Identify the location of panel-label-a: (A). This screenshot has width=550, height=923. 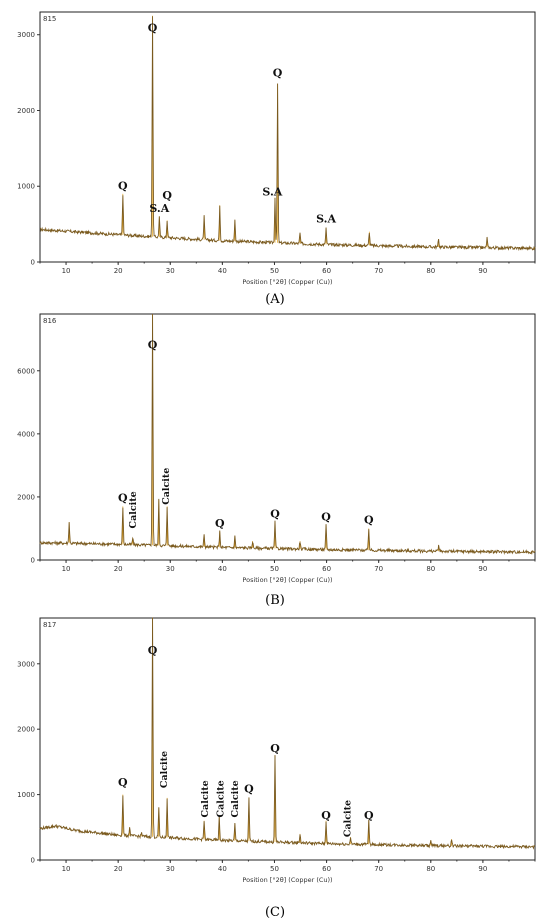
(275, 299).